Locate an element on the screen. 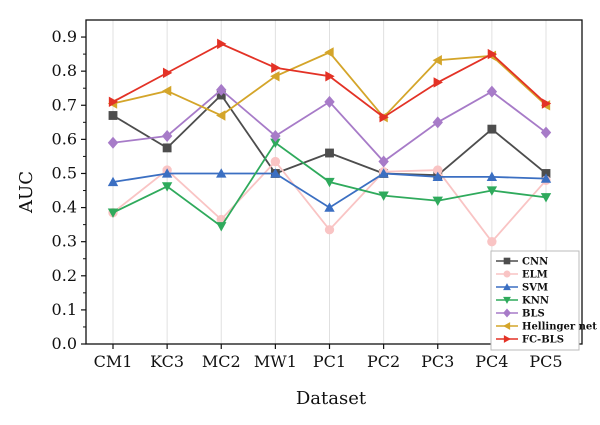 Image resolution: width=600 pixels, height=425 pixels. series-svm is located at coordinates (329, 190).